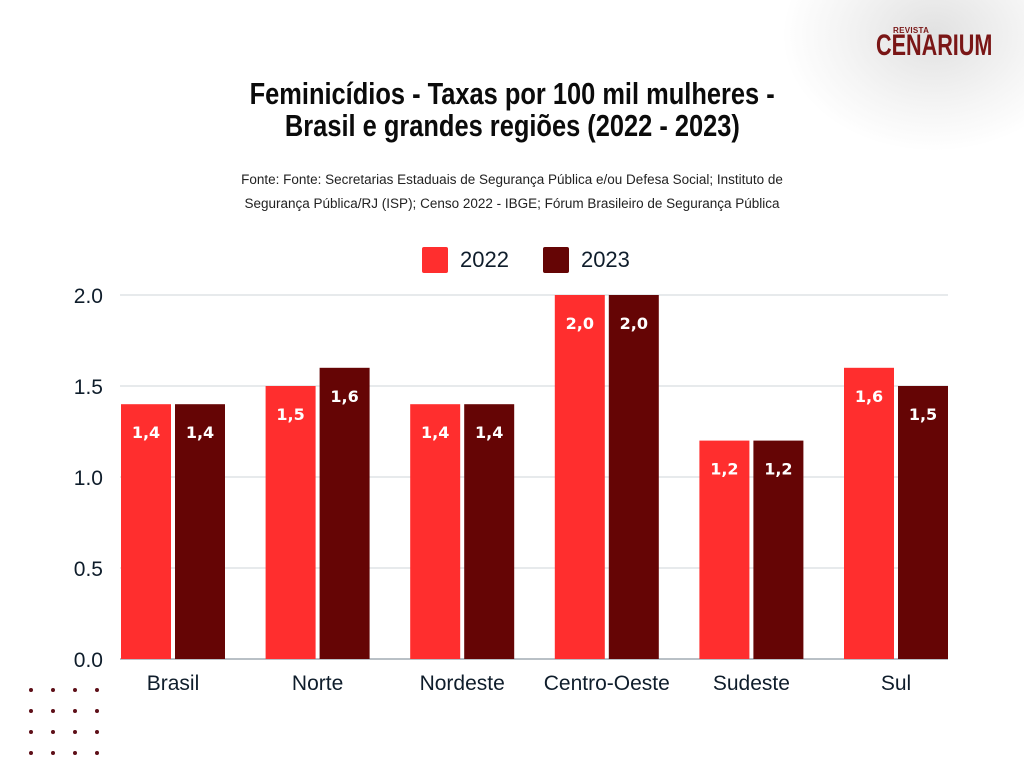  What do you see at coordinates (462, 683) in the screenshot?
I see `x-tick-label: Nordeste` at bounding box center [462, 683].